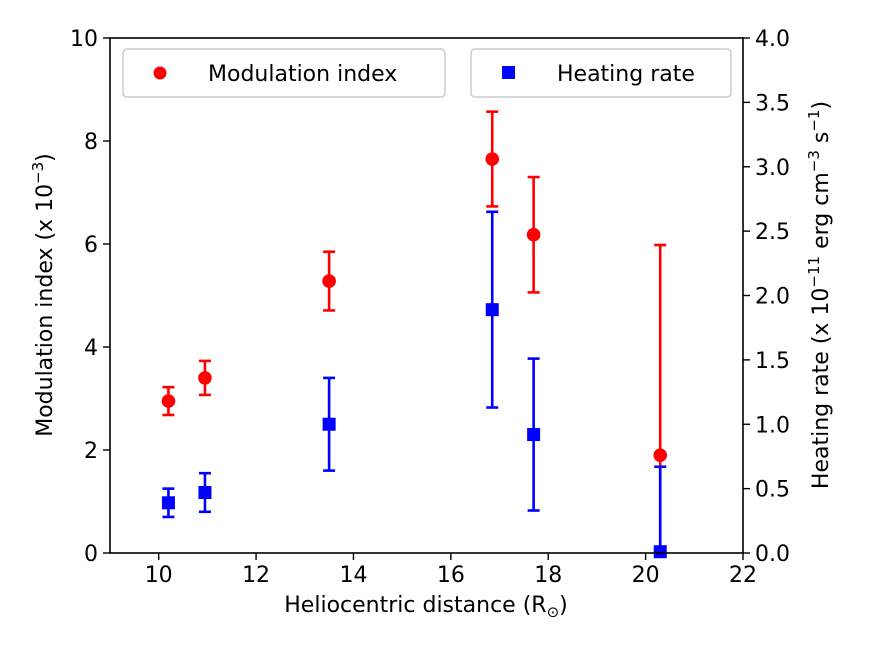 The width and height of the screenshot is (872, 653). Describe the element at coordinates (814, 272) in the screenshot. I see `right-y-axis-label-exp1: −11` at that location.